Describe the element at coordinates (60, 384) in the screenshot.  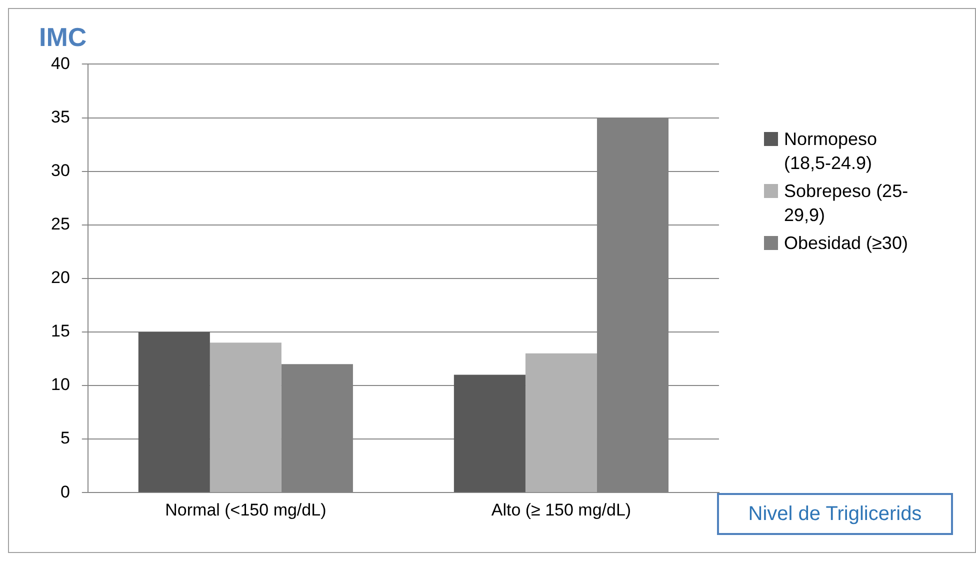
I see `y-tick-label: 10` at that location.